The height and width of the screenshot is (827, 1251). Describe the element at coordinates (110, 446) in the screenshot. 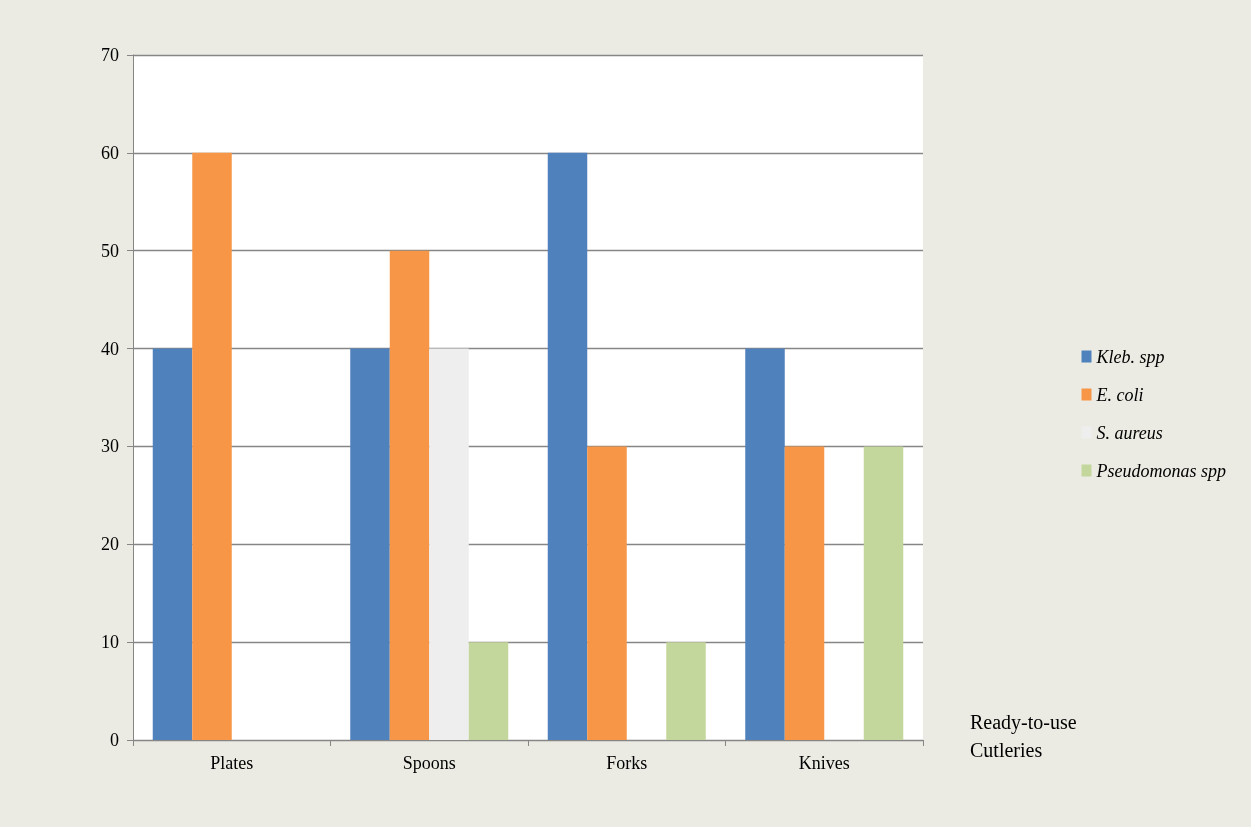

I see `y-tick-label: 30` at that location.